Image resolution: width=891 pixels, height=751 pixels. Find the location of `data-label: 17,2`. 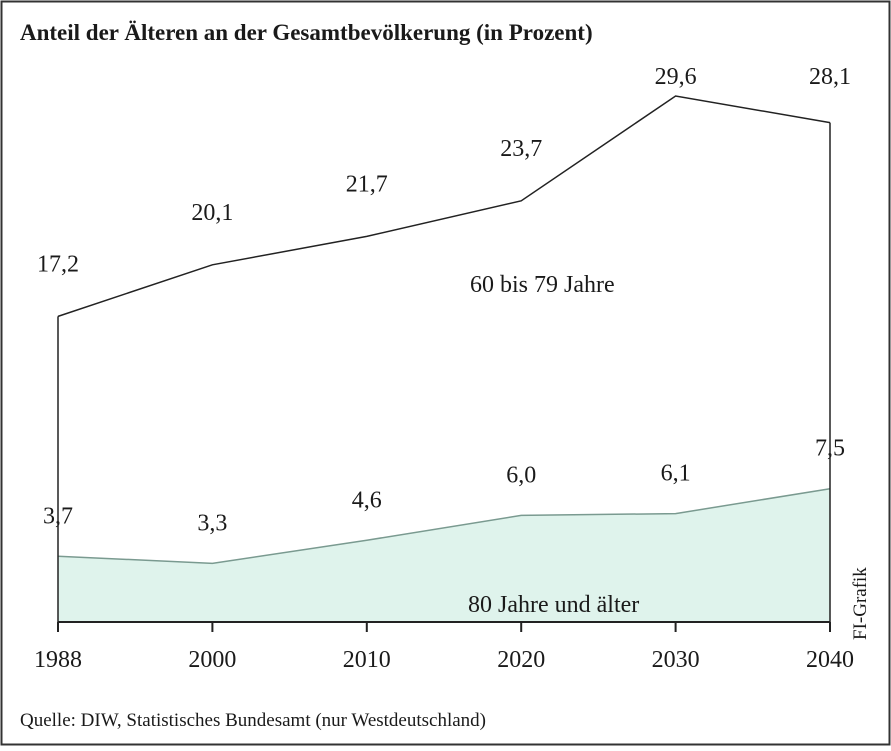

data-label: 17,2 is located at coordinates (58, 264).